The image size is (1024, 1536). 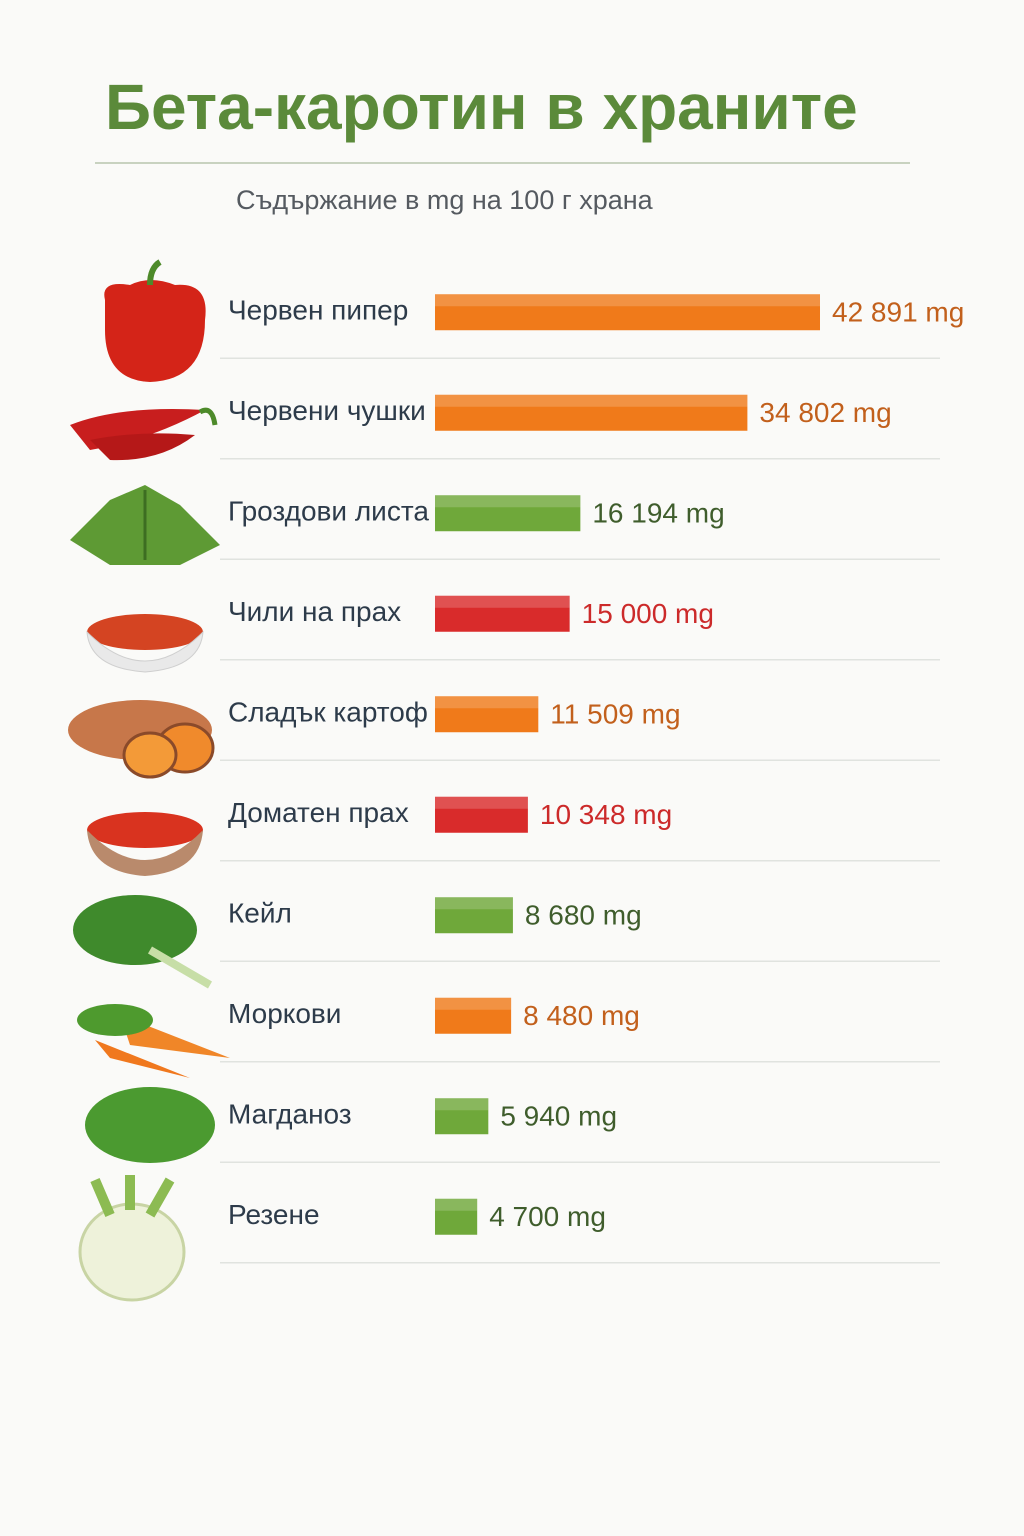 What do you see at coordinates (150, 1125) in the screenshot?
I see `parsley-icon` at bounding box center [150, 1125].